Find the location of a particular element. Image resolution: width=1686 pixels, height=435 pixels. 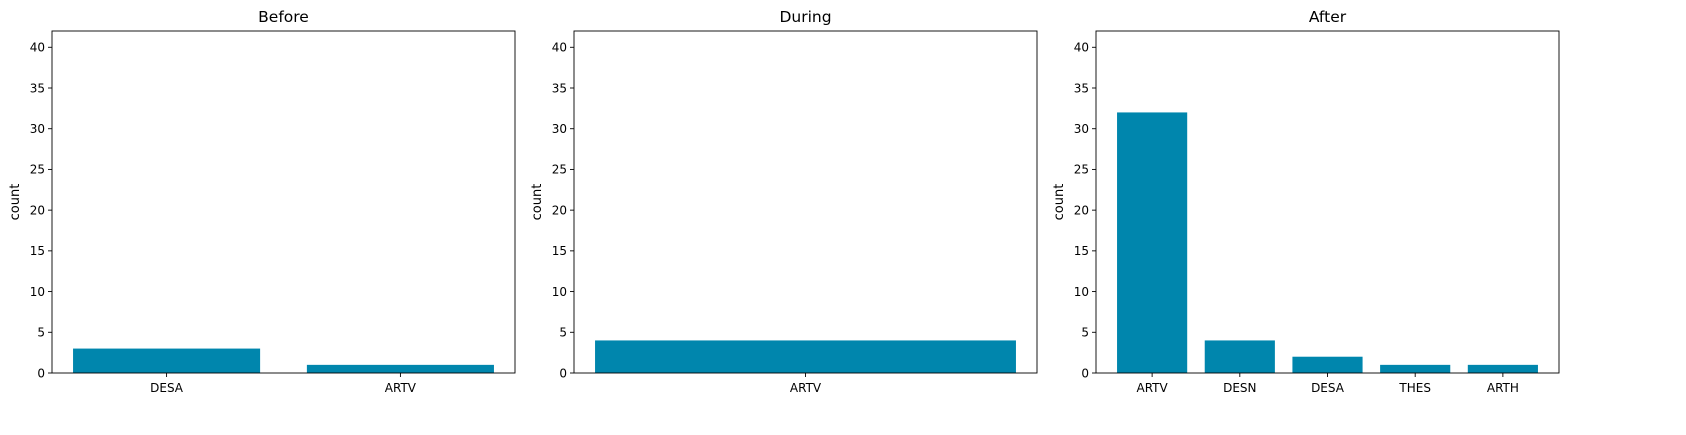

x-tick-label: THES is located at coordinates (1414, 388).